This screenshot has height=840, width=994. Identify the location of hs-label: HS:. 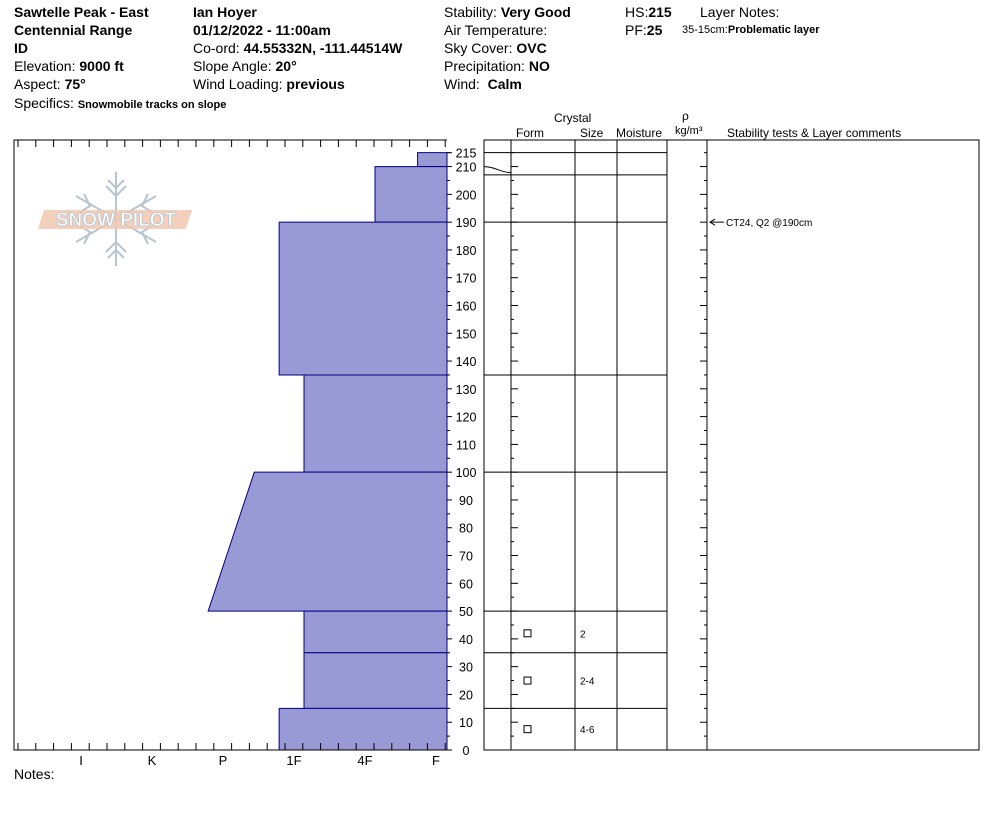
(637, 12).